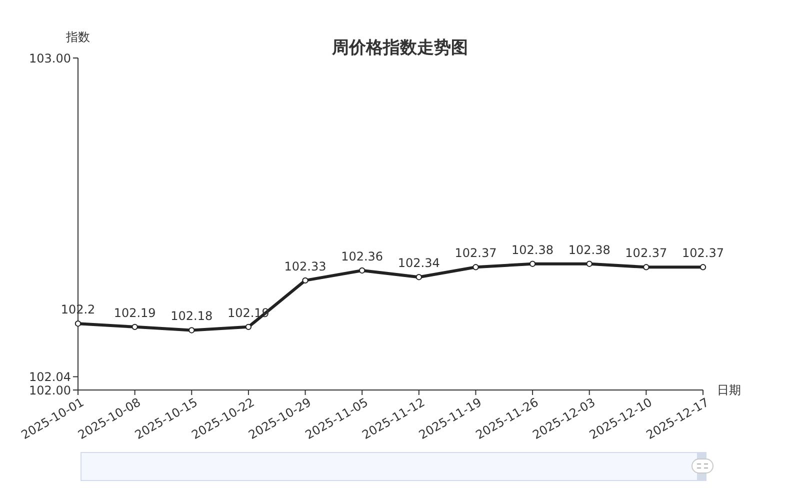 The width and height of the screenshot is (800, 488). Describe the element at coordinates (362, 256) in the screenshot. I see `data-label: 102.36` at that location.